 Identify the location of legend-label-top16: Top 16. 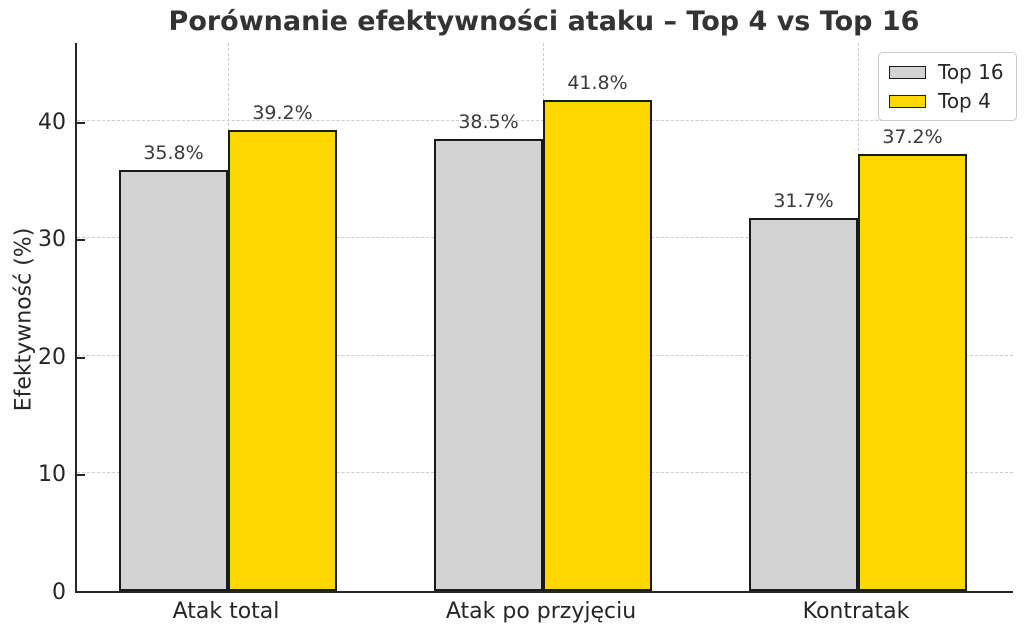
(971, 72).